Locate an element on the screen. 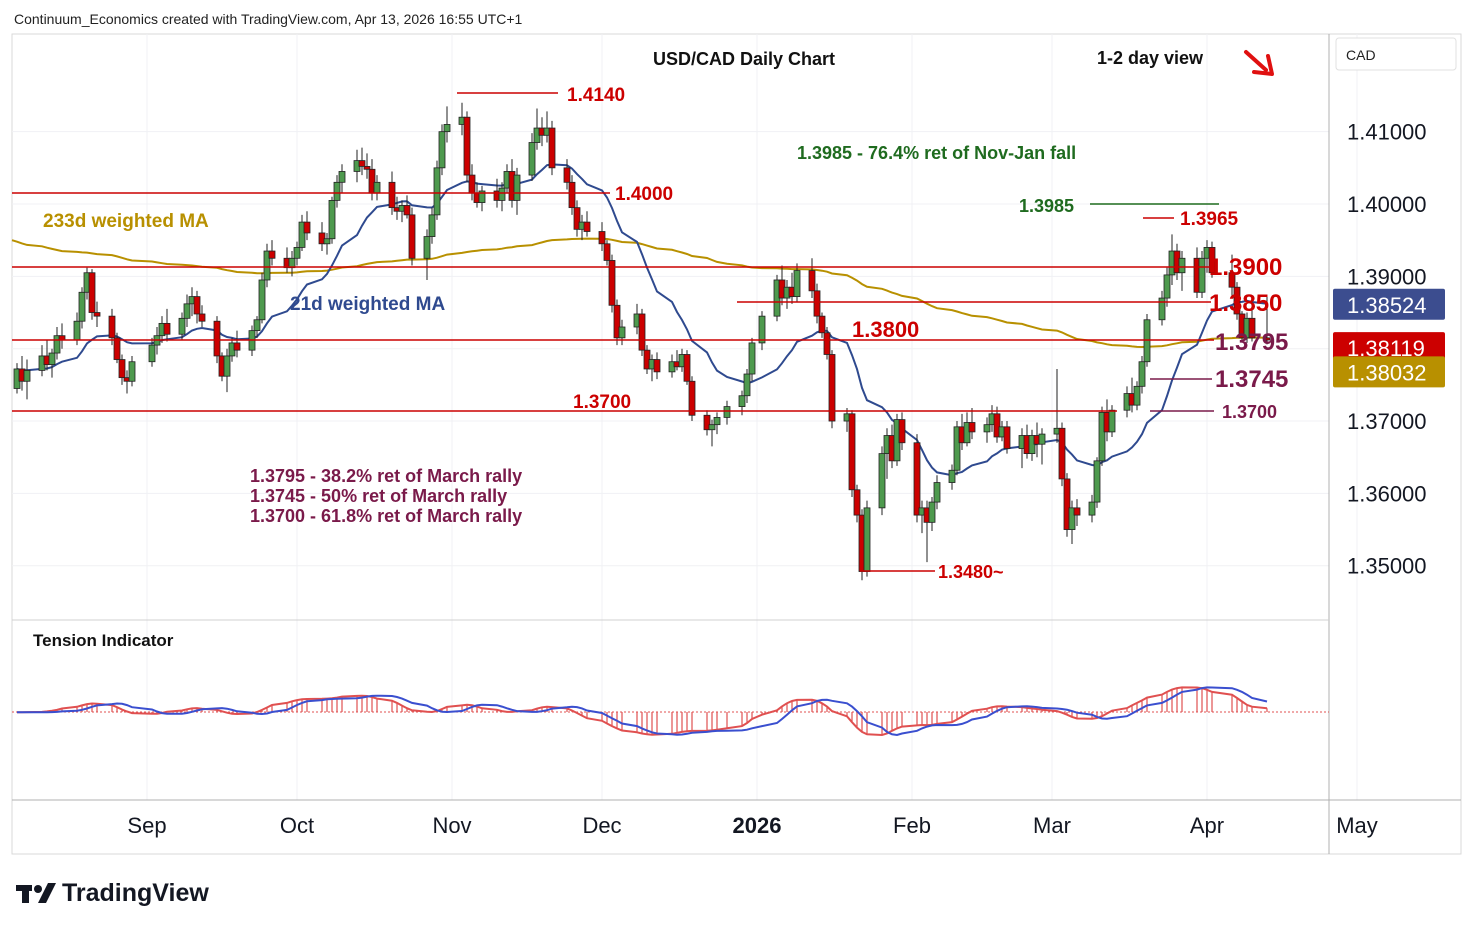  annotation-fib-38: 1.3795 - 38.2% ret of March rally is located at coordinates (386, 476).